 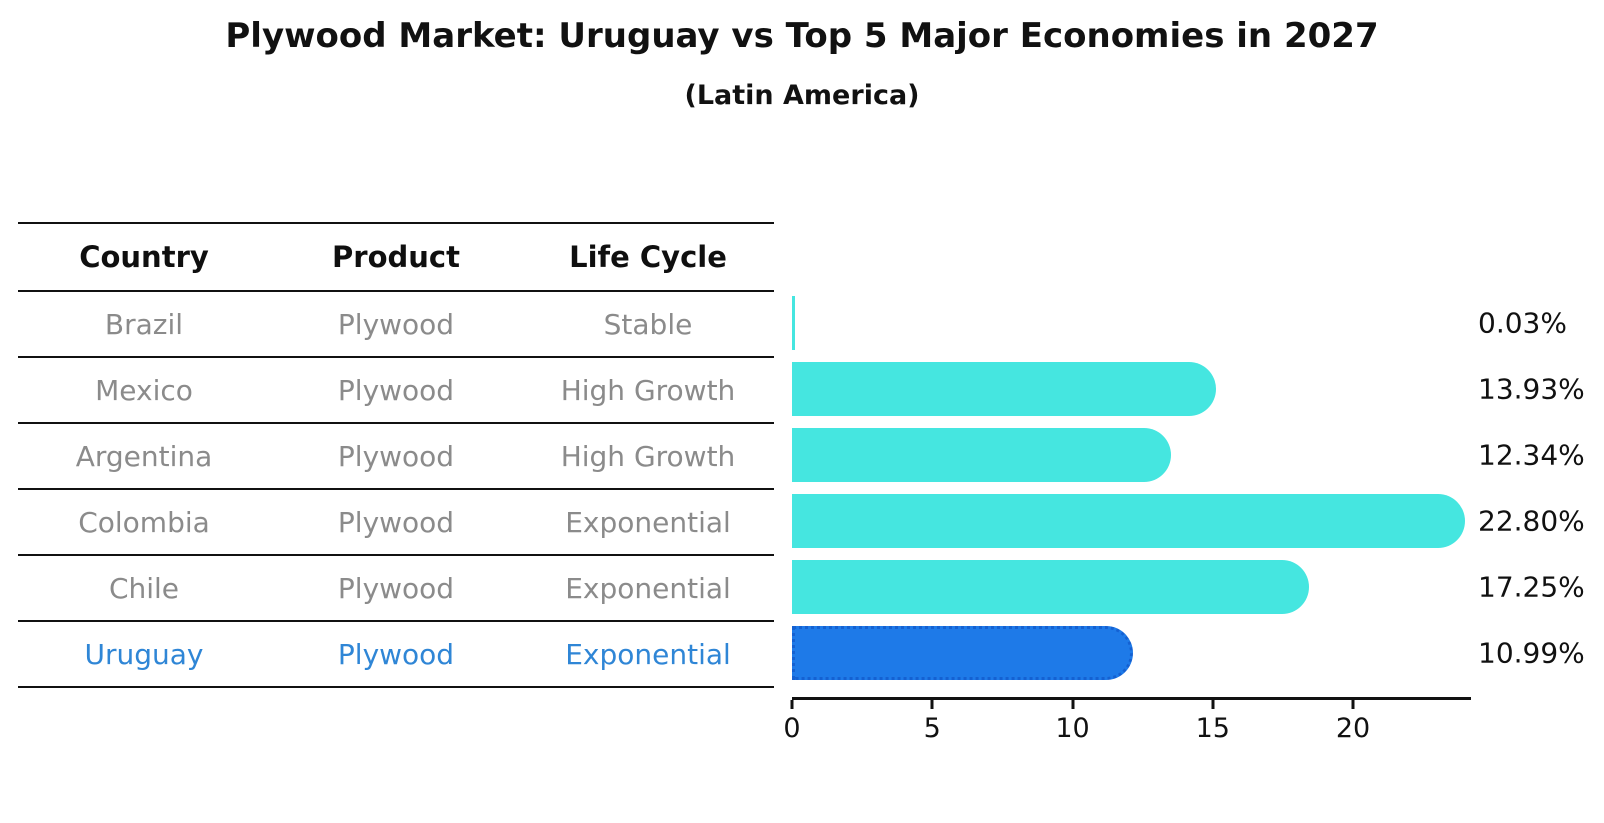 What do you see at coordinates (793, 323) in the screenshot?
I see `bar-brazil` at bounding box center [793, 323].